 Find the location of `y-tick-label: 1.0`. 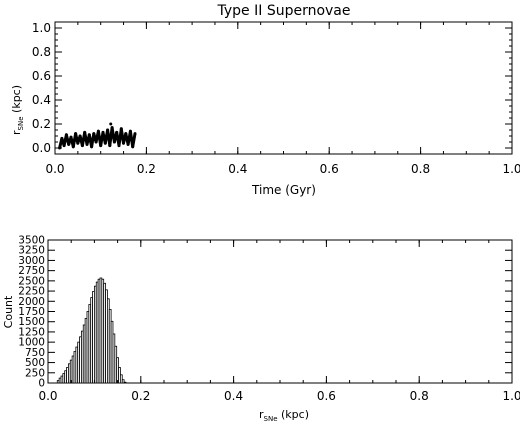

y-tick-label: 1.0 is located at coordinates (41, 28).